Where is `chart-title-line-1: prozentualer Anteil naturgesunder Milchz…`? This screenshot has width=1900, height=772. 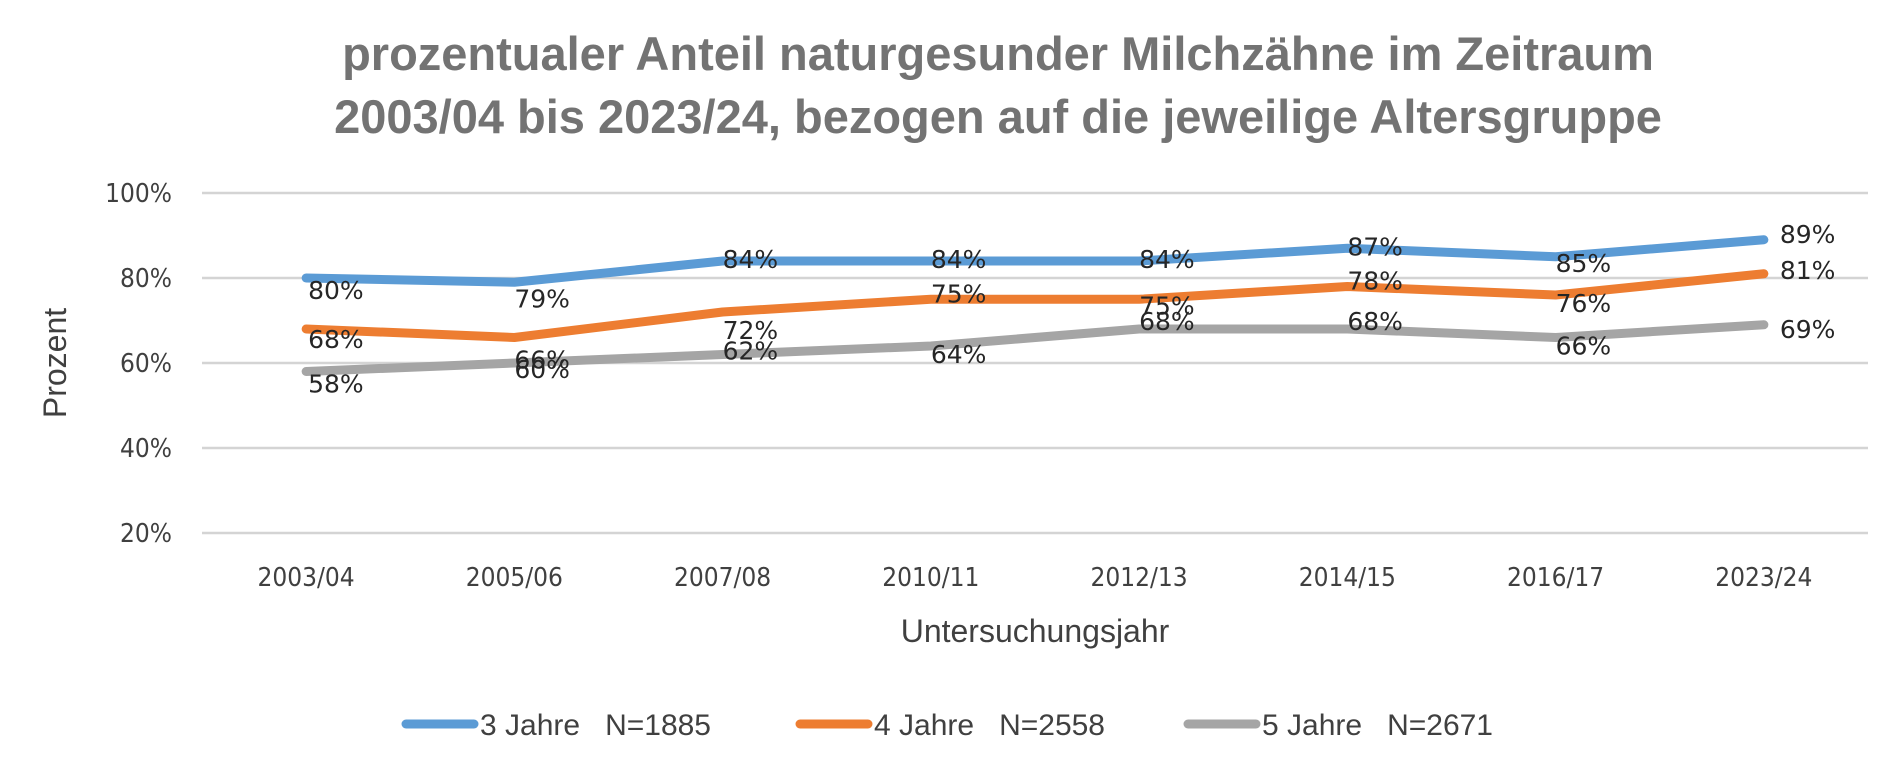 chart-title-line-1: prozentualer Anteil naturgesunder Milchz… is located at coordinates (998, 53).